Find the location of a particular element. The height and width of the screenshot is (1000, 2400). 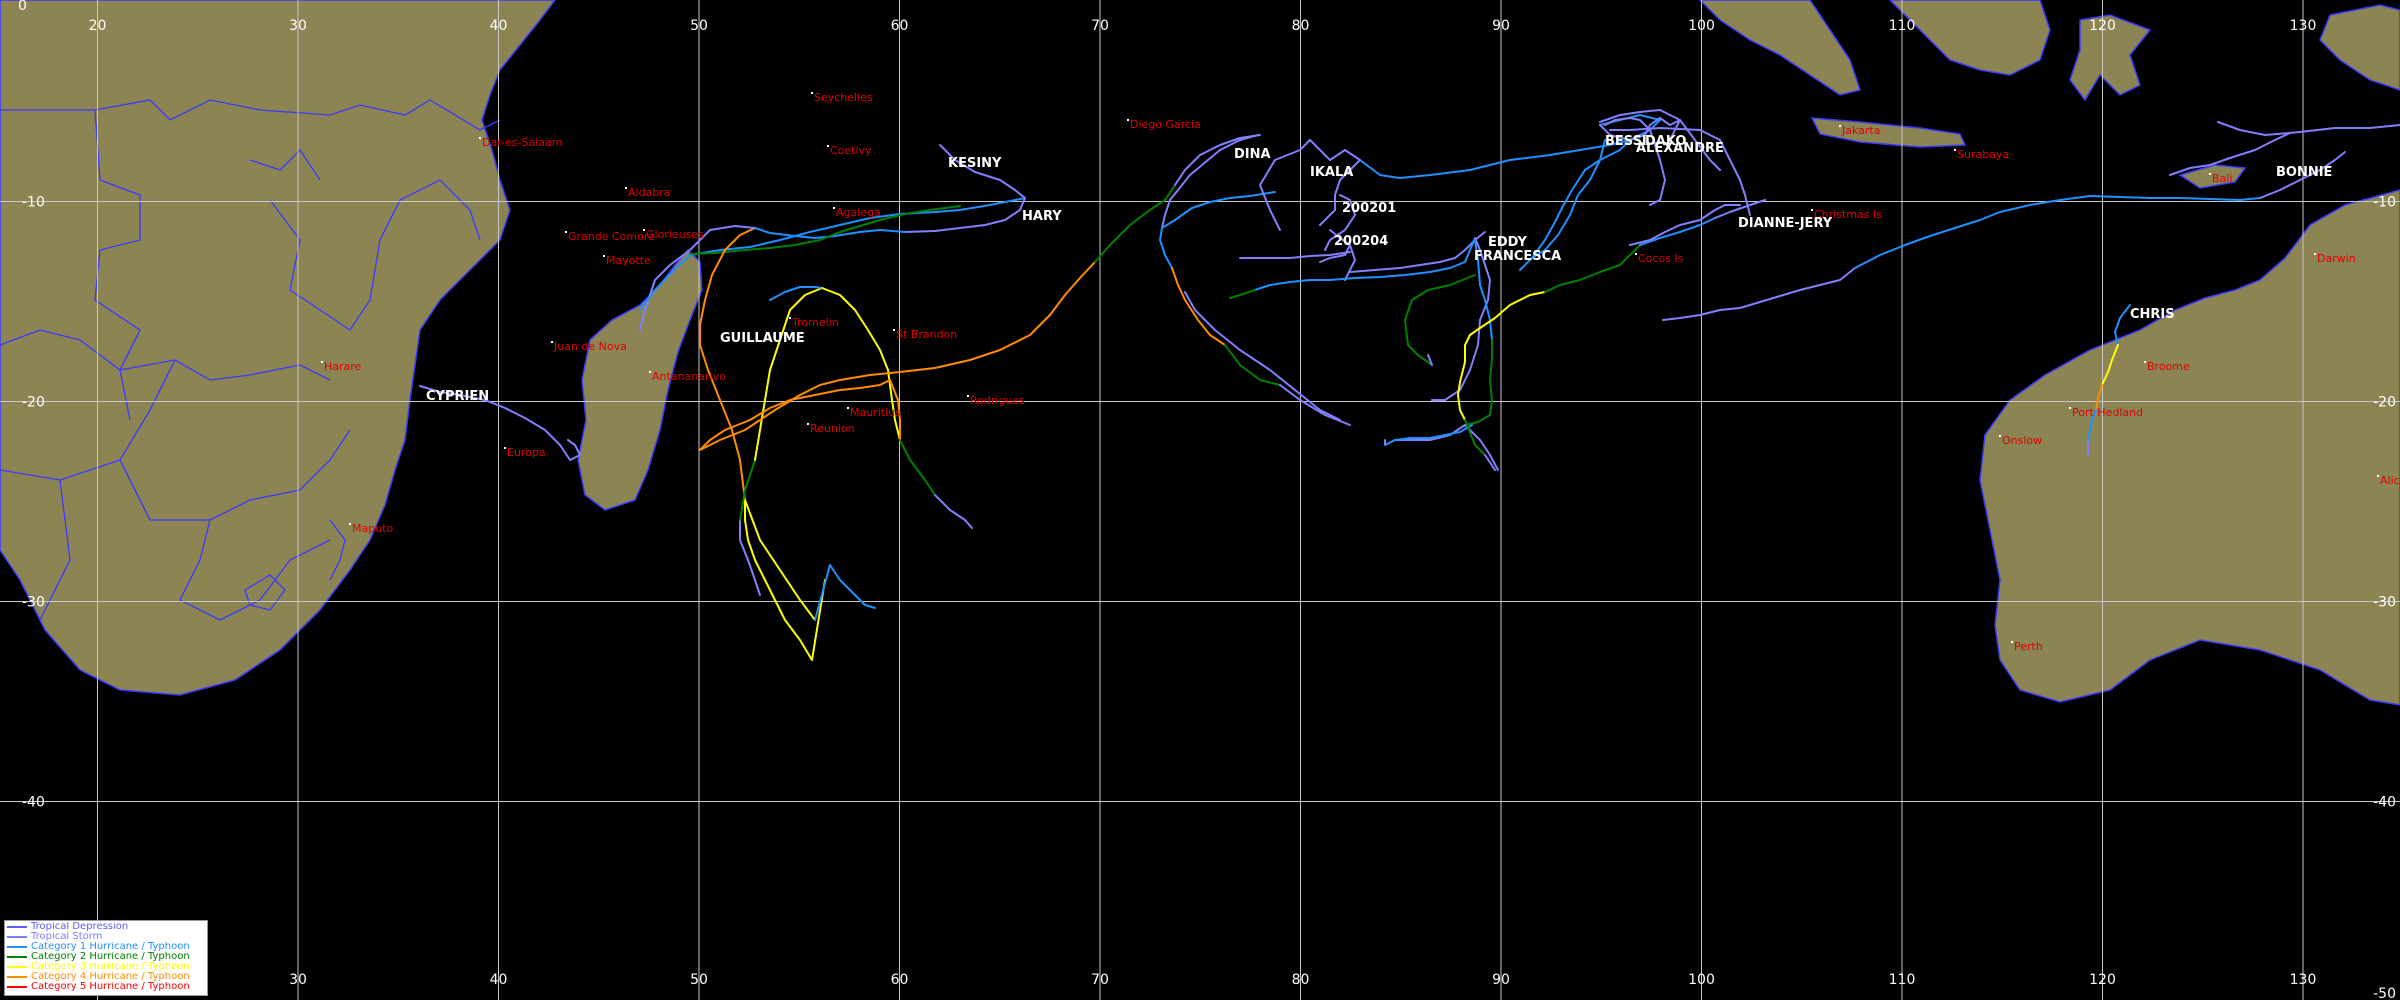

lon-tick-top: 30 is located at coordinates (298, 26).